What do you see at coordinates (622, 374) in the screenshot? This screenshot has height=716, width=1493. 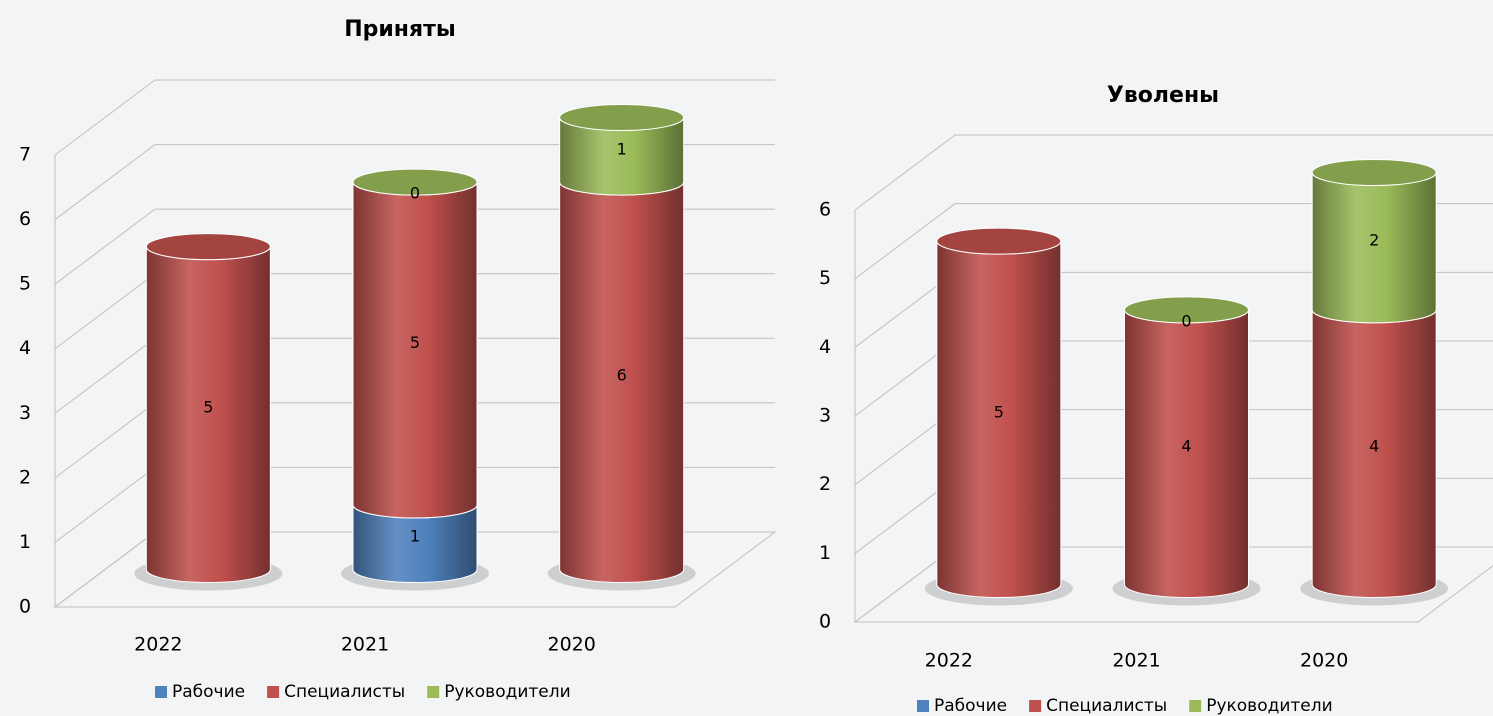 I see `data-label: 6` at bounding box center [622, 374].